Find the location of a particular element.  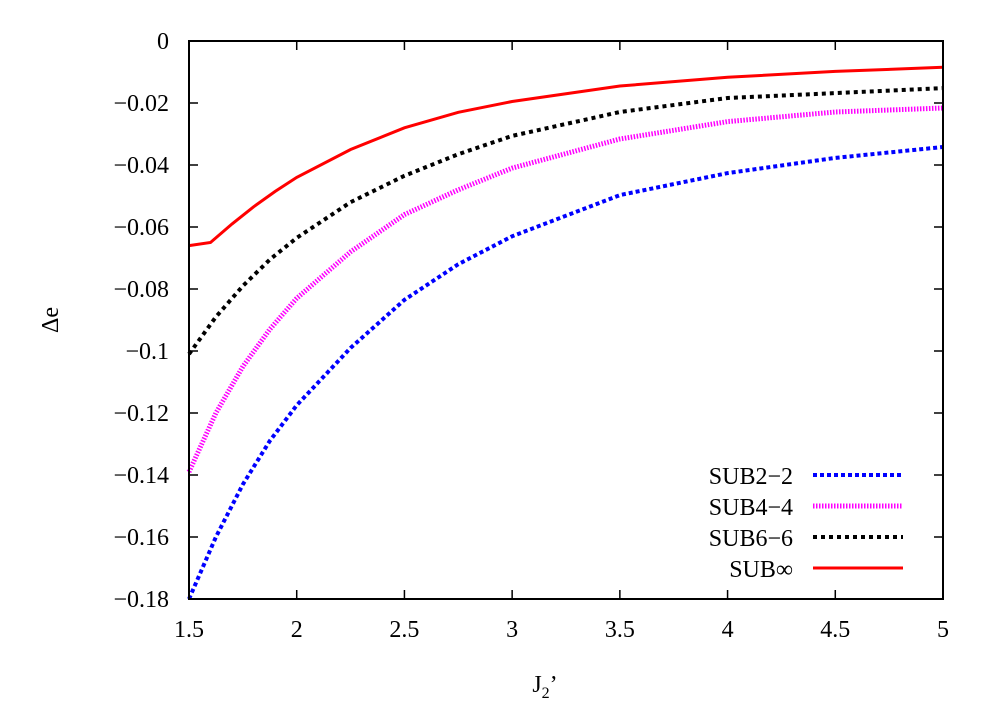

x-tick-label: 1.5 is located at coordinates (189, 630).